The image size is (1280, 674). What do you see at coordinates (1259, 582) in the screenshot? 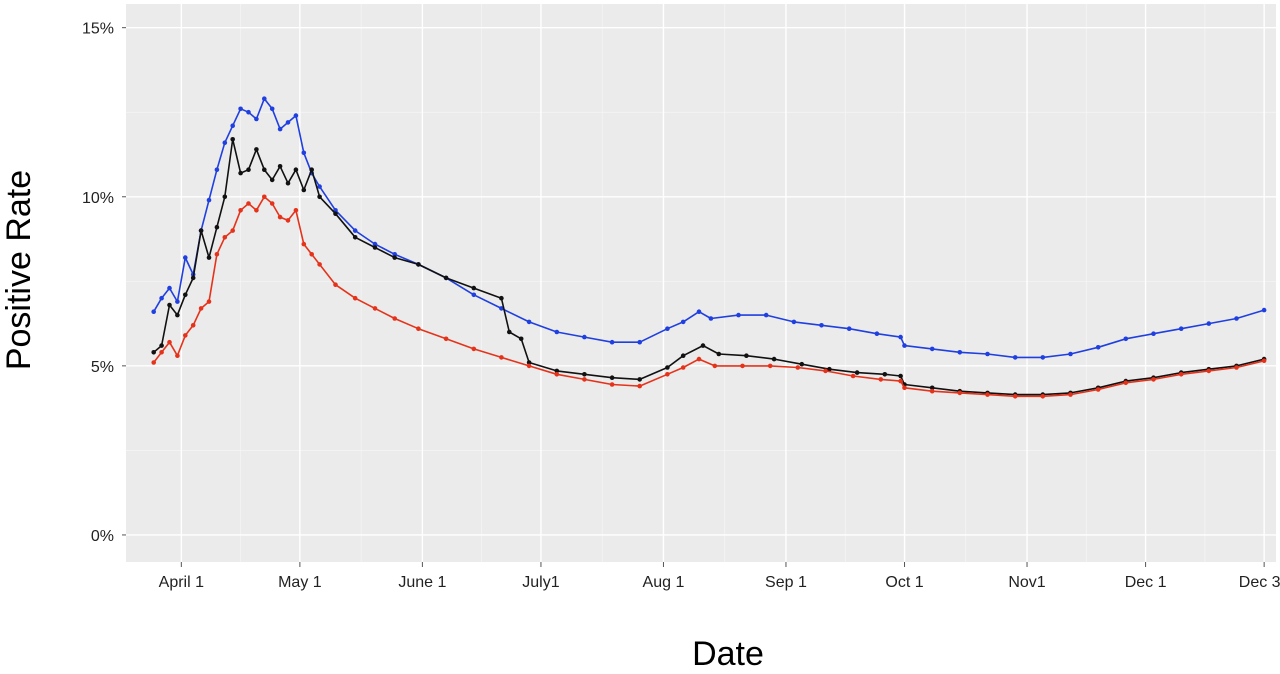
I see `x-tick-label: Dec 31` at bounding box center [1259, 582].